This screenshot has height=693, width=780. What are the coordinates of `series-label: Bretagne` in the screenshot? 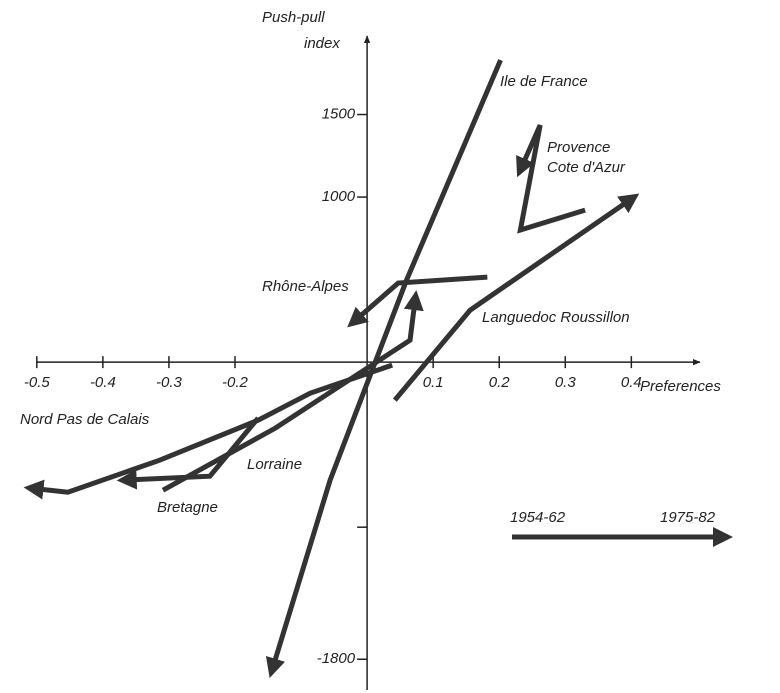 It's located at (187, 507).